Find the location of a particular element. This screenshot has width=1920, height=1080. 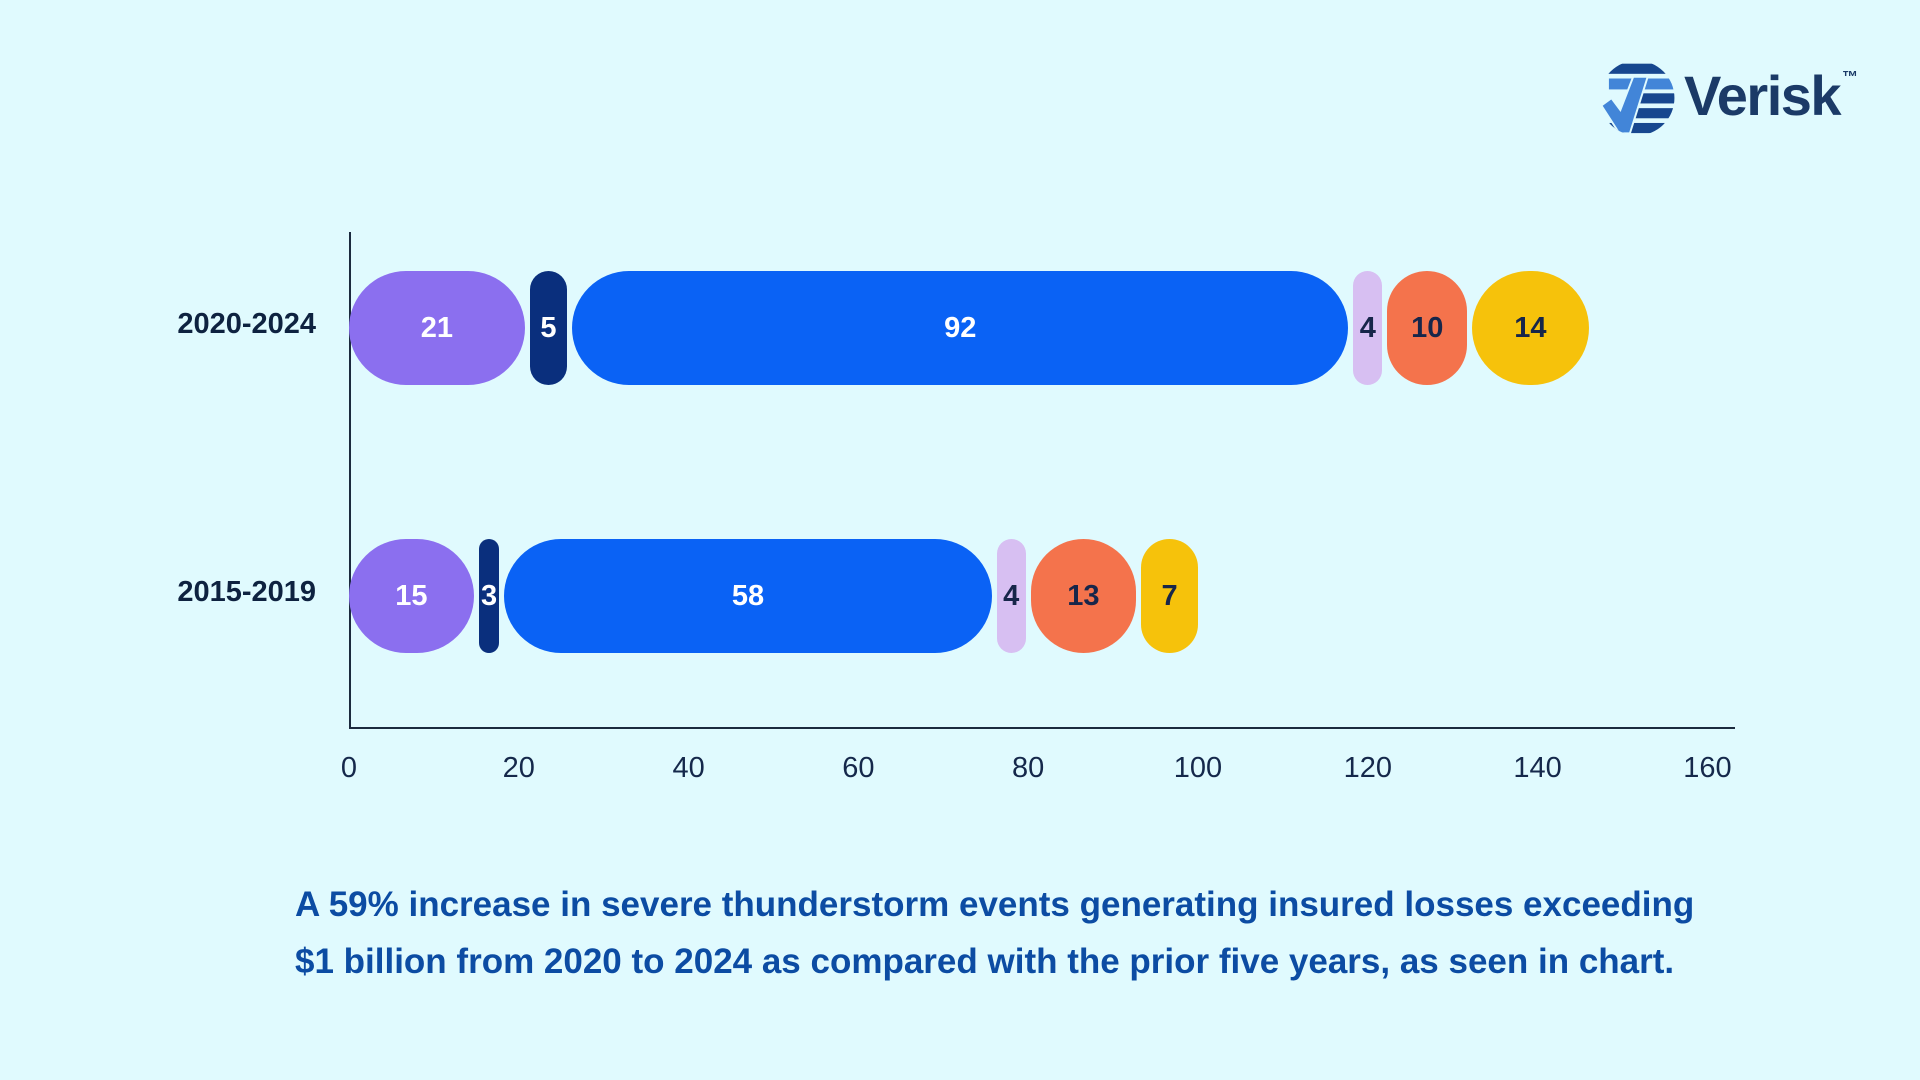

segment-value-label: 92 is located at coordinates (960, 327).